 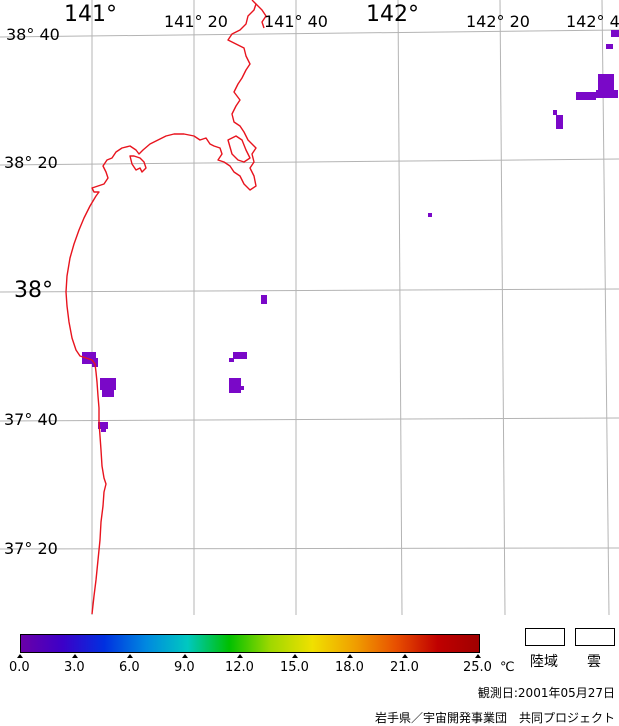 What do you see at coordinates (544, 662) in the screenshot?
I see `land-legend-label: 陸域` at bounding box center [544, 662].